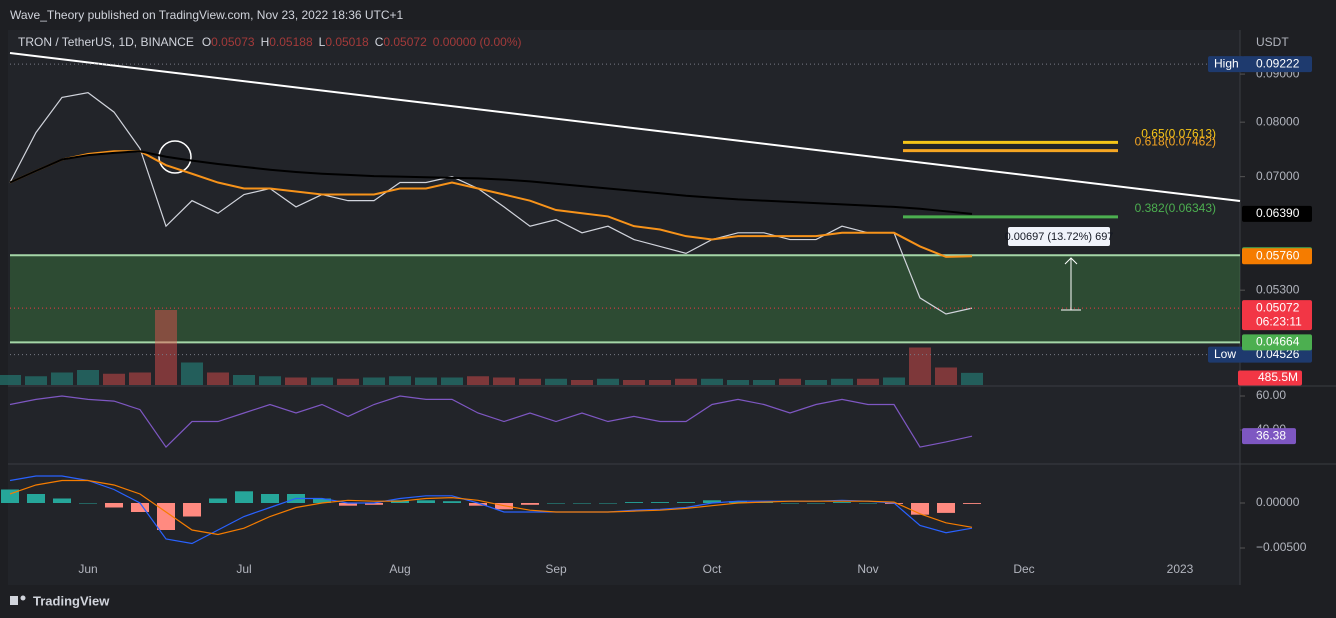 The height and width of the screenshot is (618, 1336). What do you see at coordinates (1271, 395) in the screenshot?
I see `y-tick-label: 60.00` at bounding box center [1271, 395].